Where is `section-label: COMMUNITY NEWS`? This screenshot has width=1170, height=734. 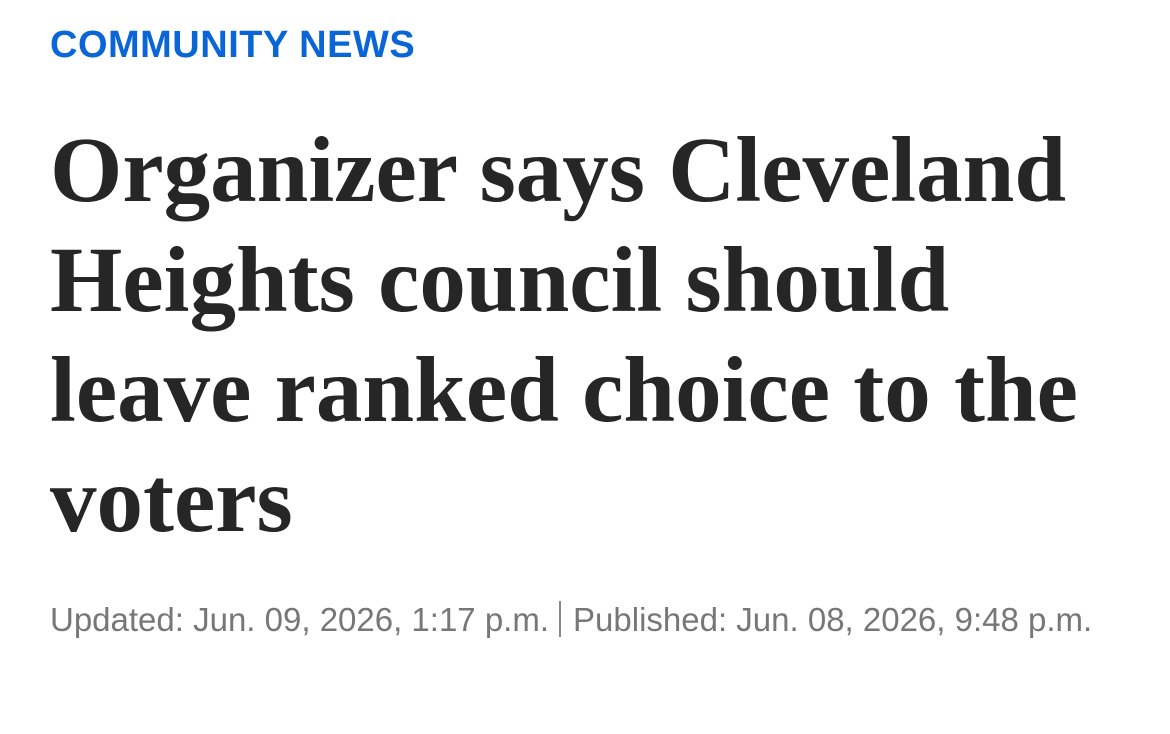 section-label: COMMUNITY NEWS is located at coordinates (233, 45).